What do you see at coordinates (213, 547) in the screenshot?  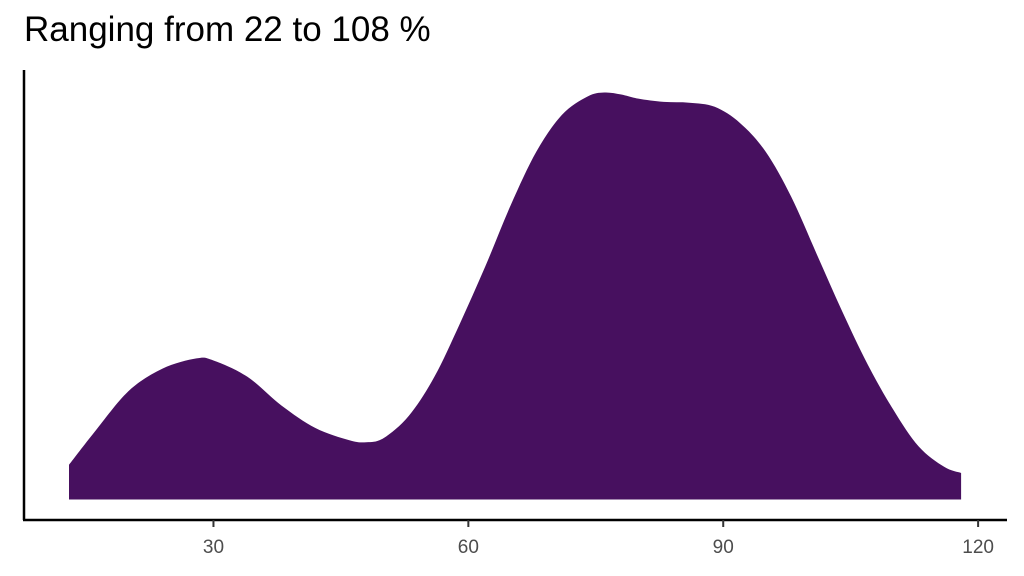 I see `x-tick-label: 30` at bounding box center [213, 547].